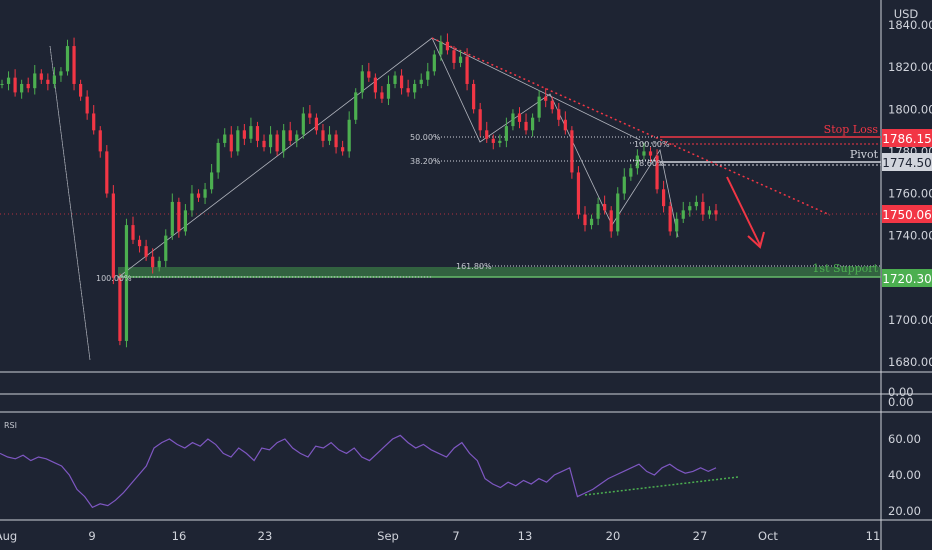 The width and height of the screenshot is (932, 550). What do you see at coordinates (910, 236) in the screenshot?
I see `price-tick: 1740.00` at bounding box center [910, 236].